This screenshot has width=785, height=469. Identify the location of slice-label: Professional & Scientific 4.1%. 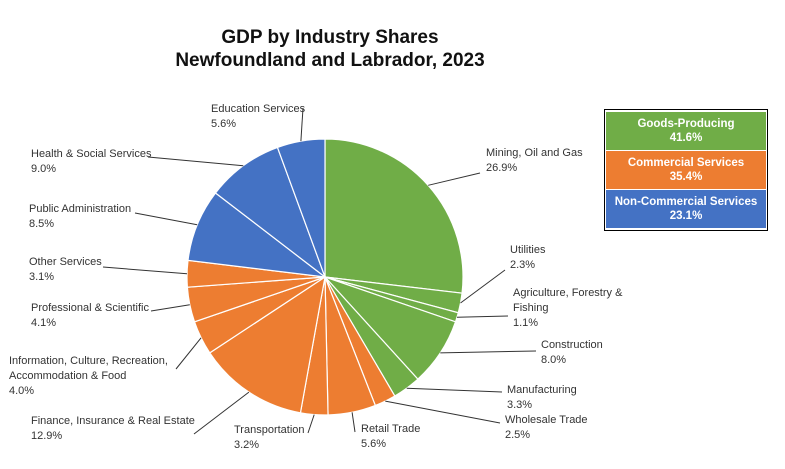
(90, 315).